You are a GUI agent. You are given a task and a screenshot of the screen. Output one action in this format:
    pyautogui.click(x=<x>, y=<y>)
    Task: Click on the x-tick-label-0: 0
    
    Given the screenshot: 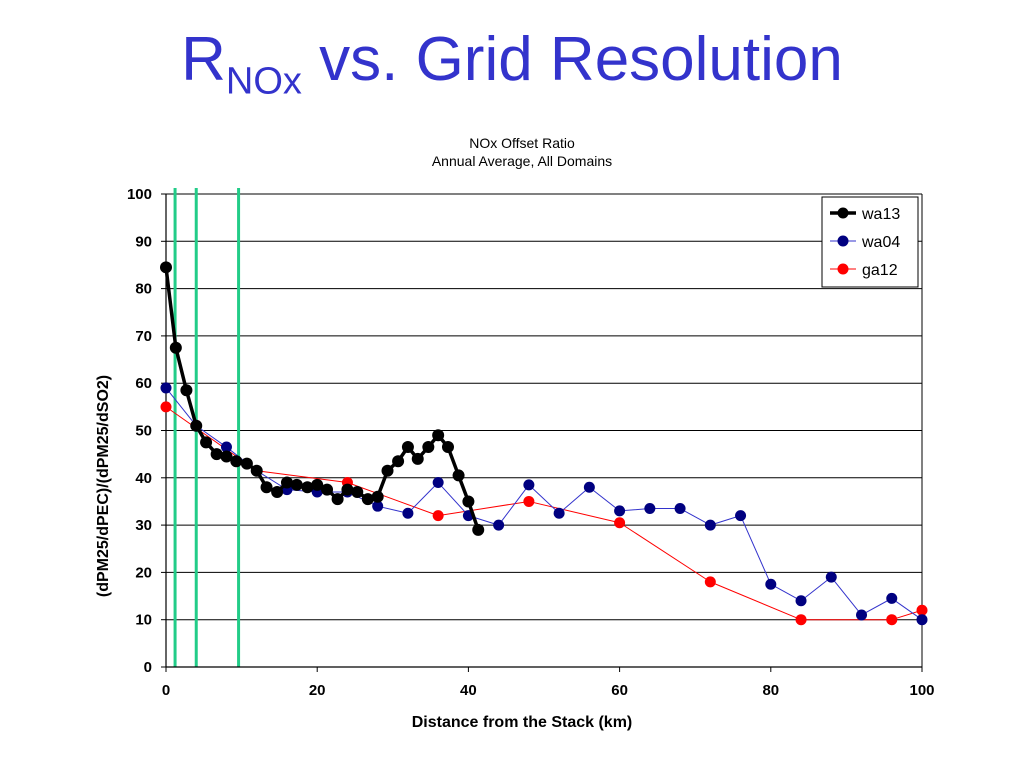 What is the action you would take?
    pyautogui.click(x=166, y=690)
    